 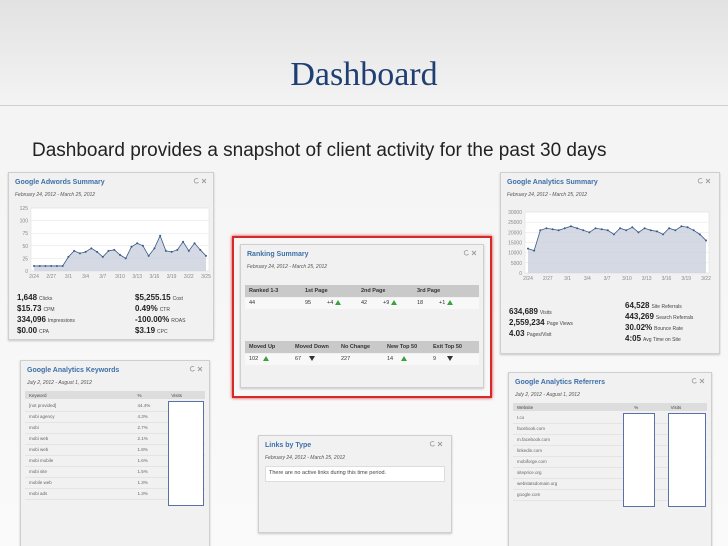 What do you see at coordinates (534, 439) in the screenshot?
I see `website: m.facebook.com` at bounding box center [534, 439].